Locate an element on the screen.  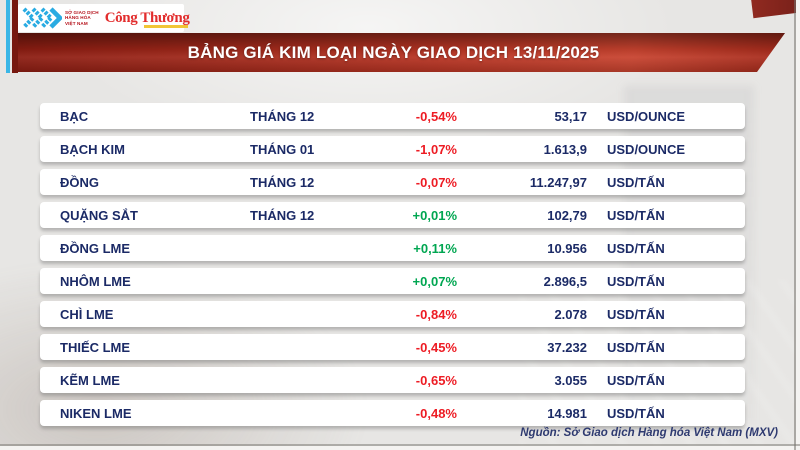
commodity-name: BẠCH KIM is located at coordinates (92, 149).